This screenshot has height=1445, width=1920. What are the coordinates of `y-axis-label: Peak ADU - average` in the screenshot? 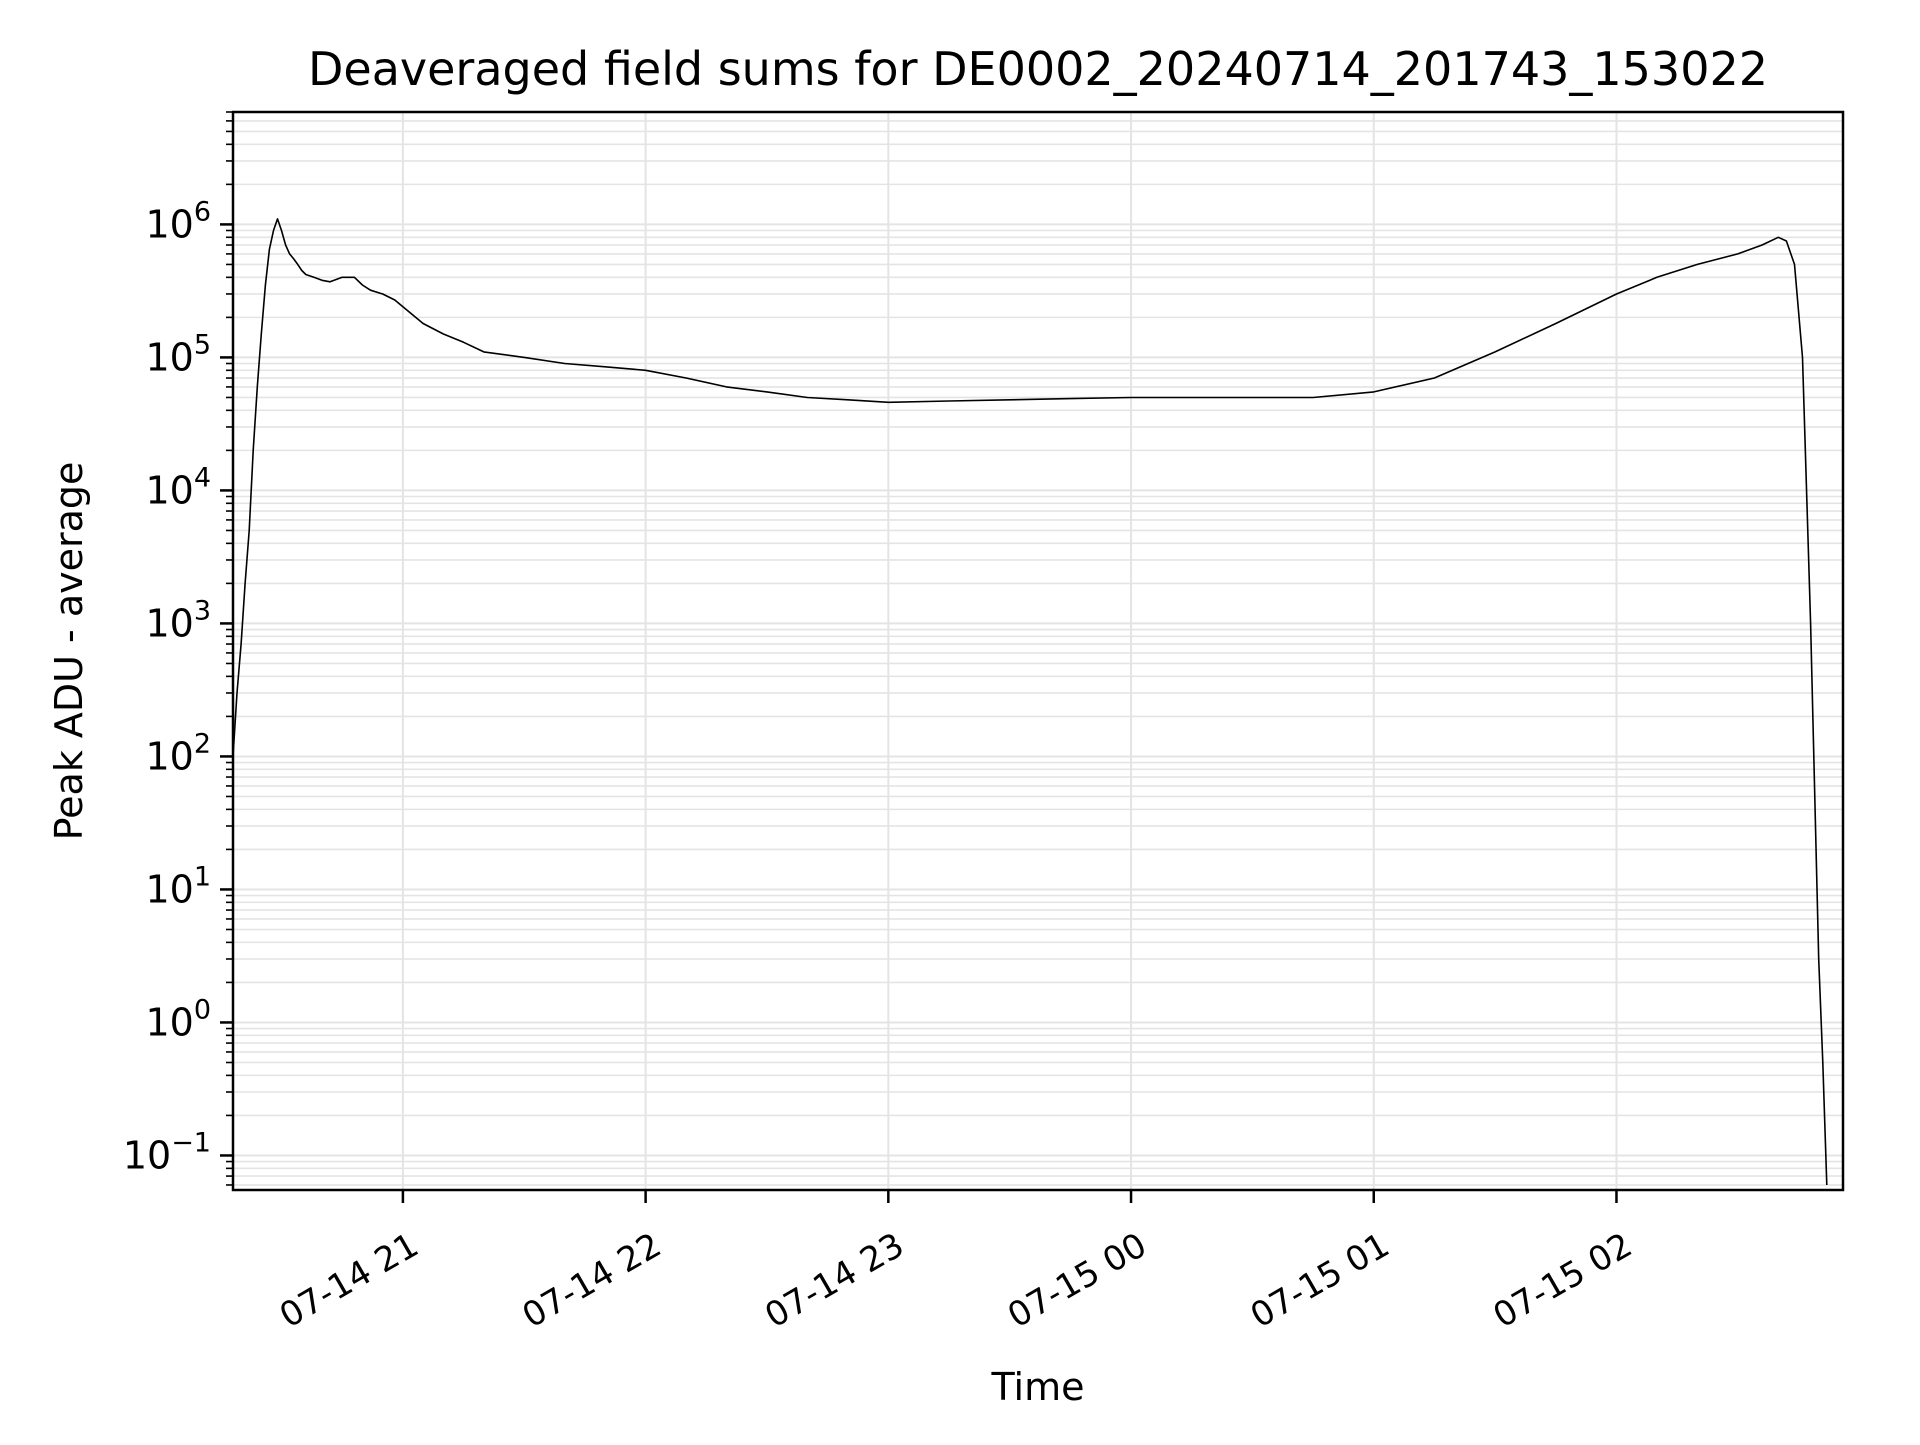 It's located at (69, 651).